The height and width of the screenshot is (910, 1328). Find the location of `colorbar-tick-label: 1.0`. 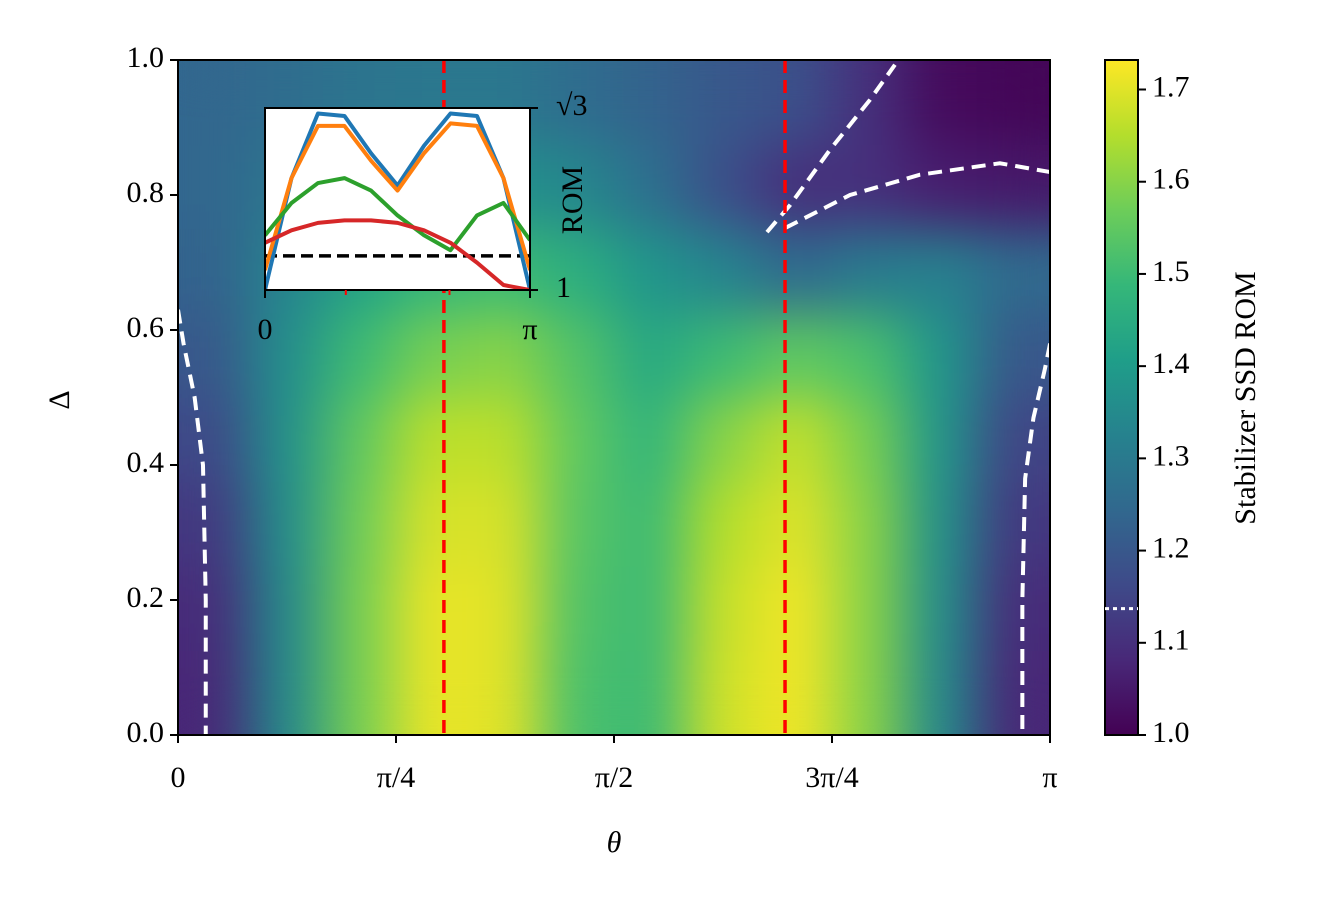

colorbar-tick-label: 1.0 is located at coordinates (1171, 732).